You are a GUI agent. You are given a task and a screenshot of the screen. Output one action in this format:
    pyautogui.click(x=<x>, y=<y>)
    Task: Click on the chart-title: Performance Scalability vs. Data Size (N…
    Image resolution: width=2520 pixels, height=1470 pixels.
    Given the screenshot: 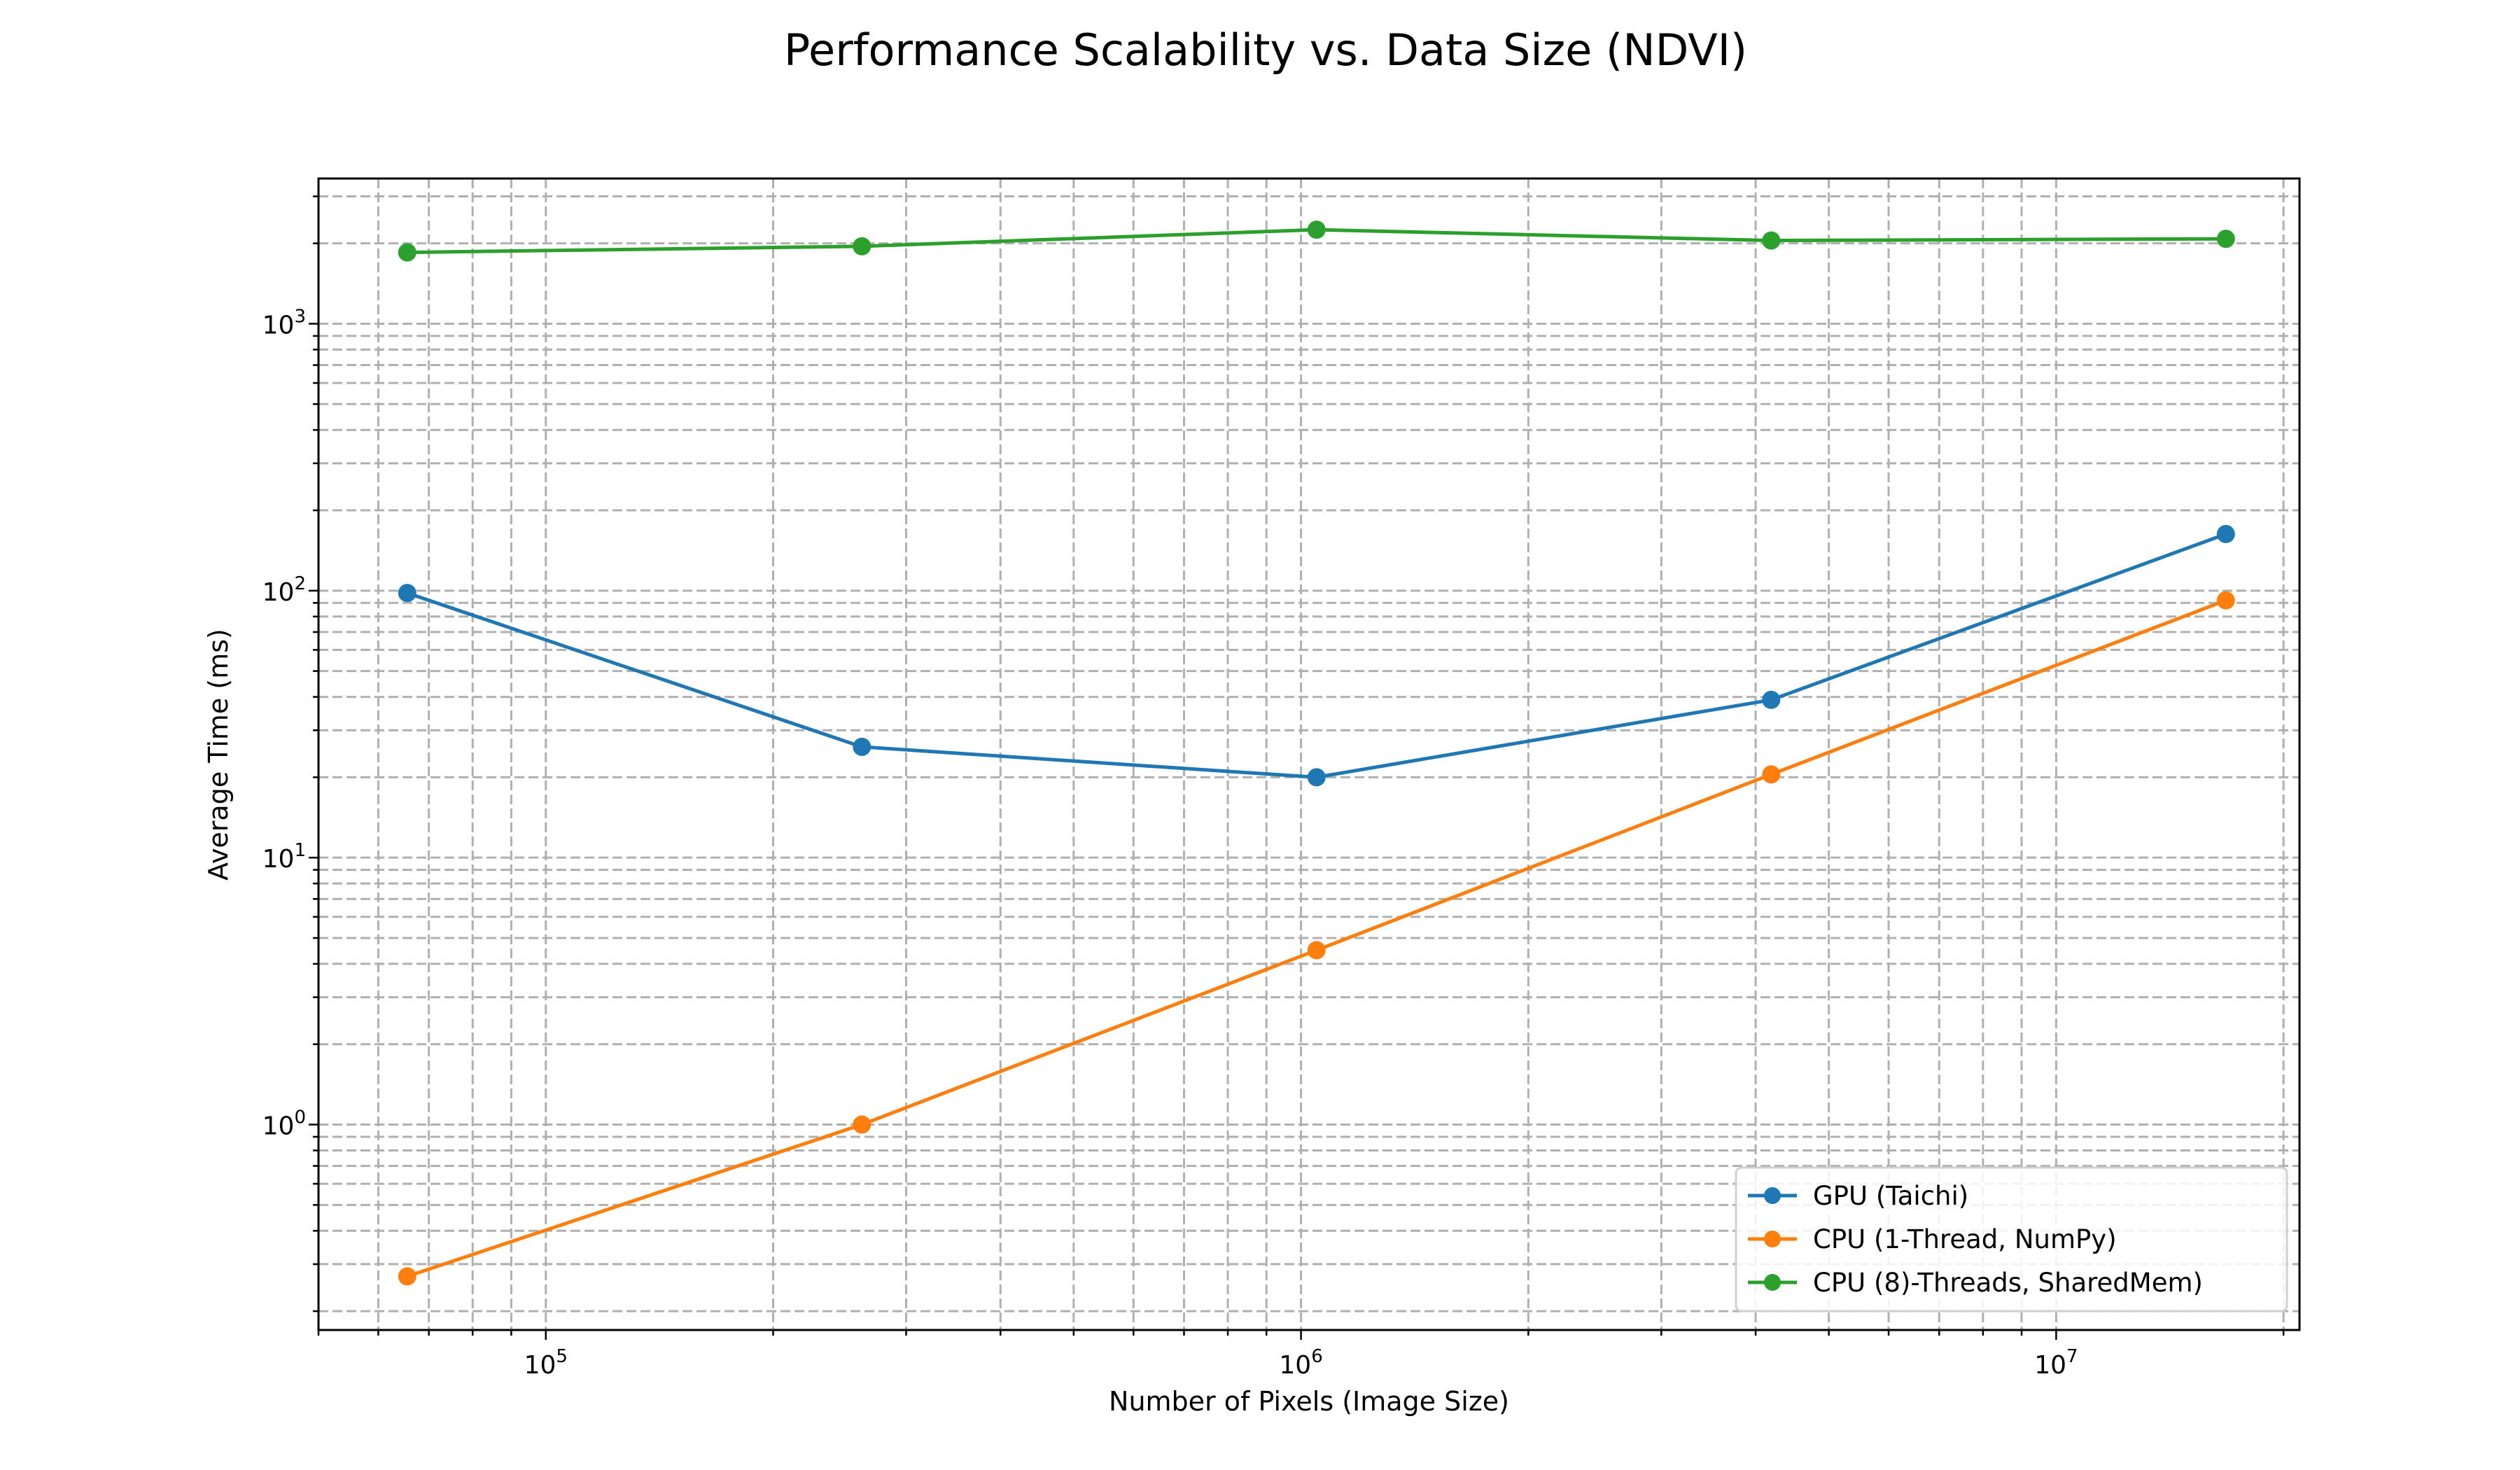 What is the action you would take?
    pyautogui.click(x=1265, y=50)
    